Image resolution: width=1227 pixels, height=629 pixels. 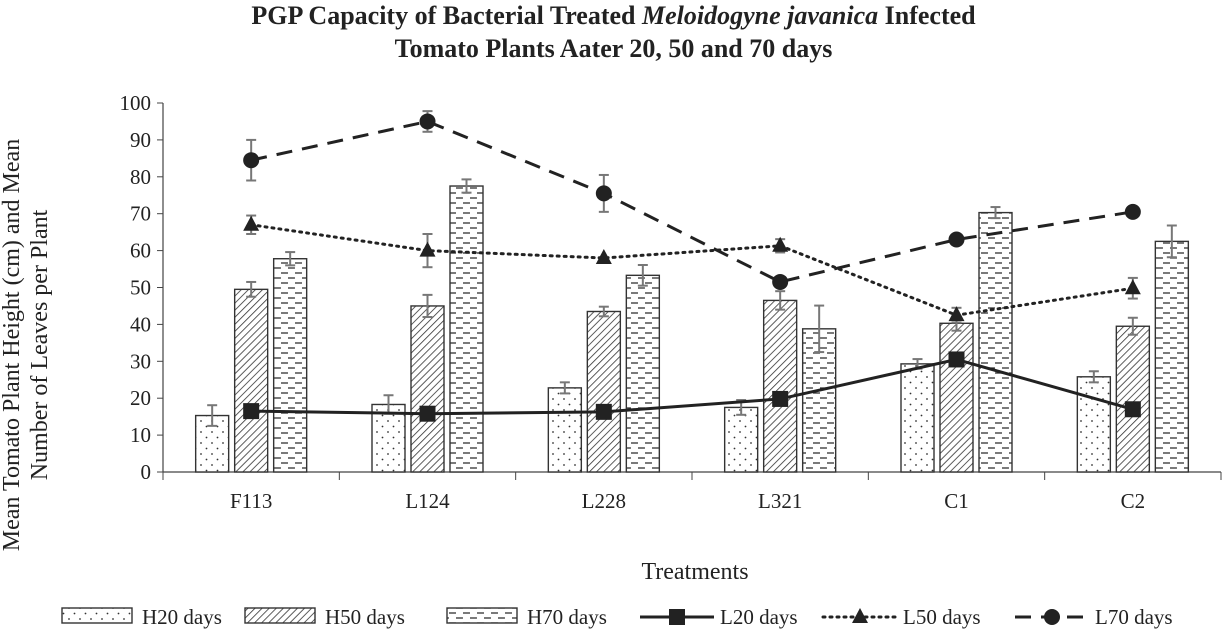 What do you see at coordinates (365, 617) in the screenshot?
I see `legend-label: H50 days` at bounding box center [365, 617].